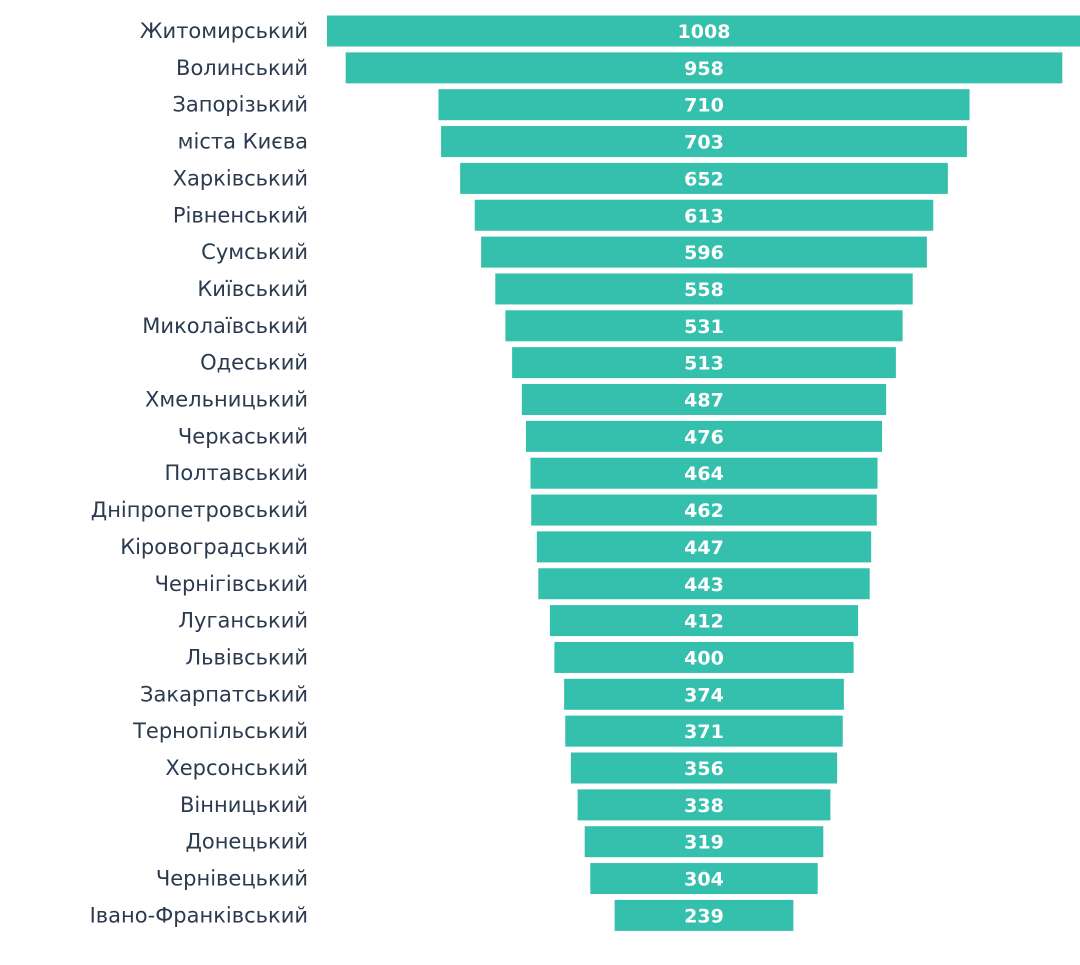  I want to click on category-label: Київський, so click(252, 289).